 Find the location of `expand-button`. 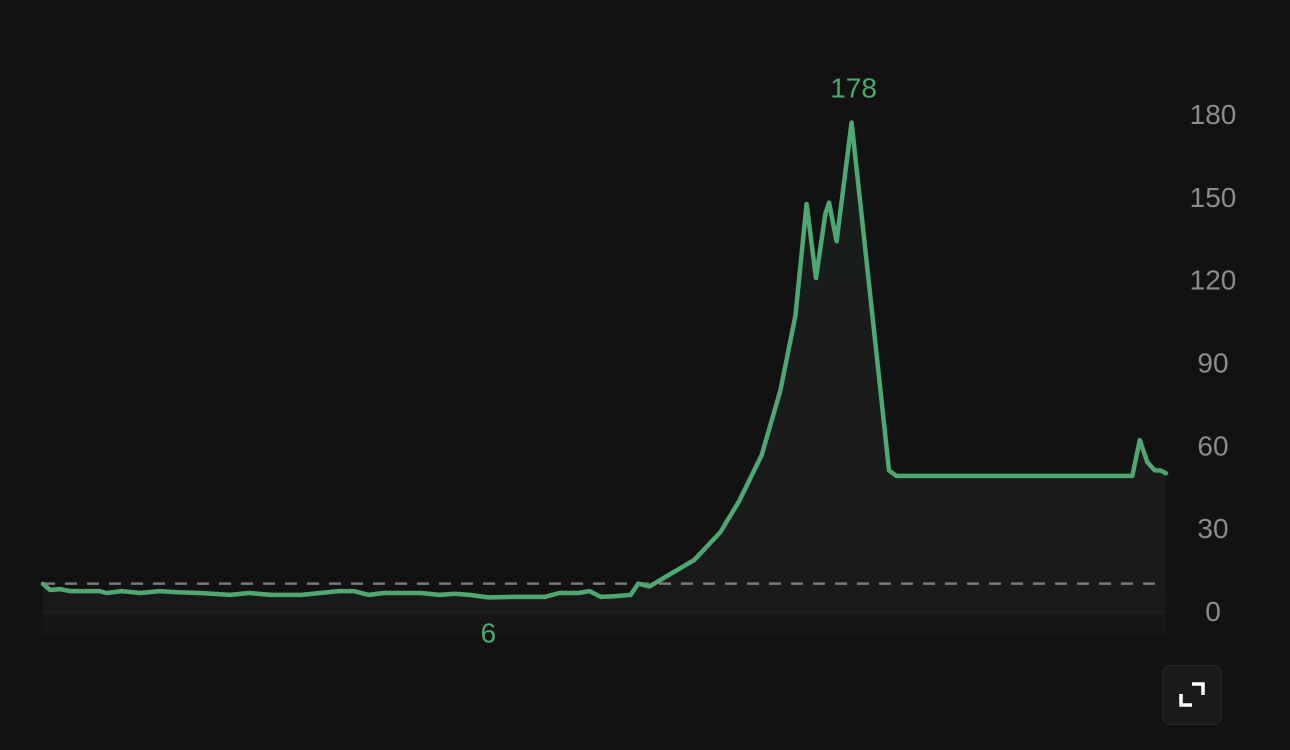

expand-button is located at coordinates (1192, 695).